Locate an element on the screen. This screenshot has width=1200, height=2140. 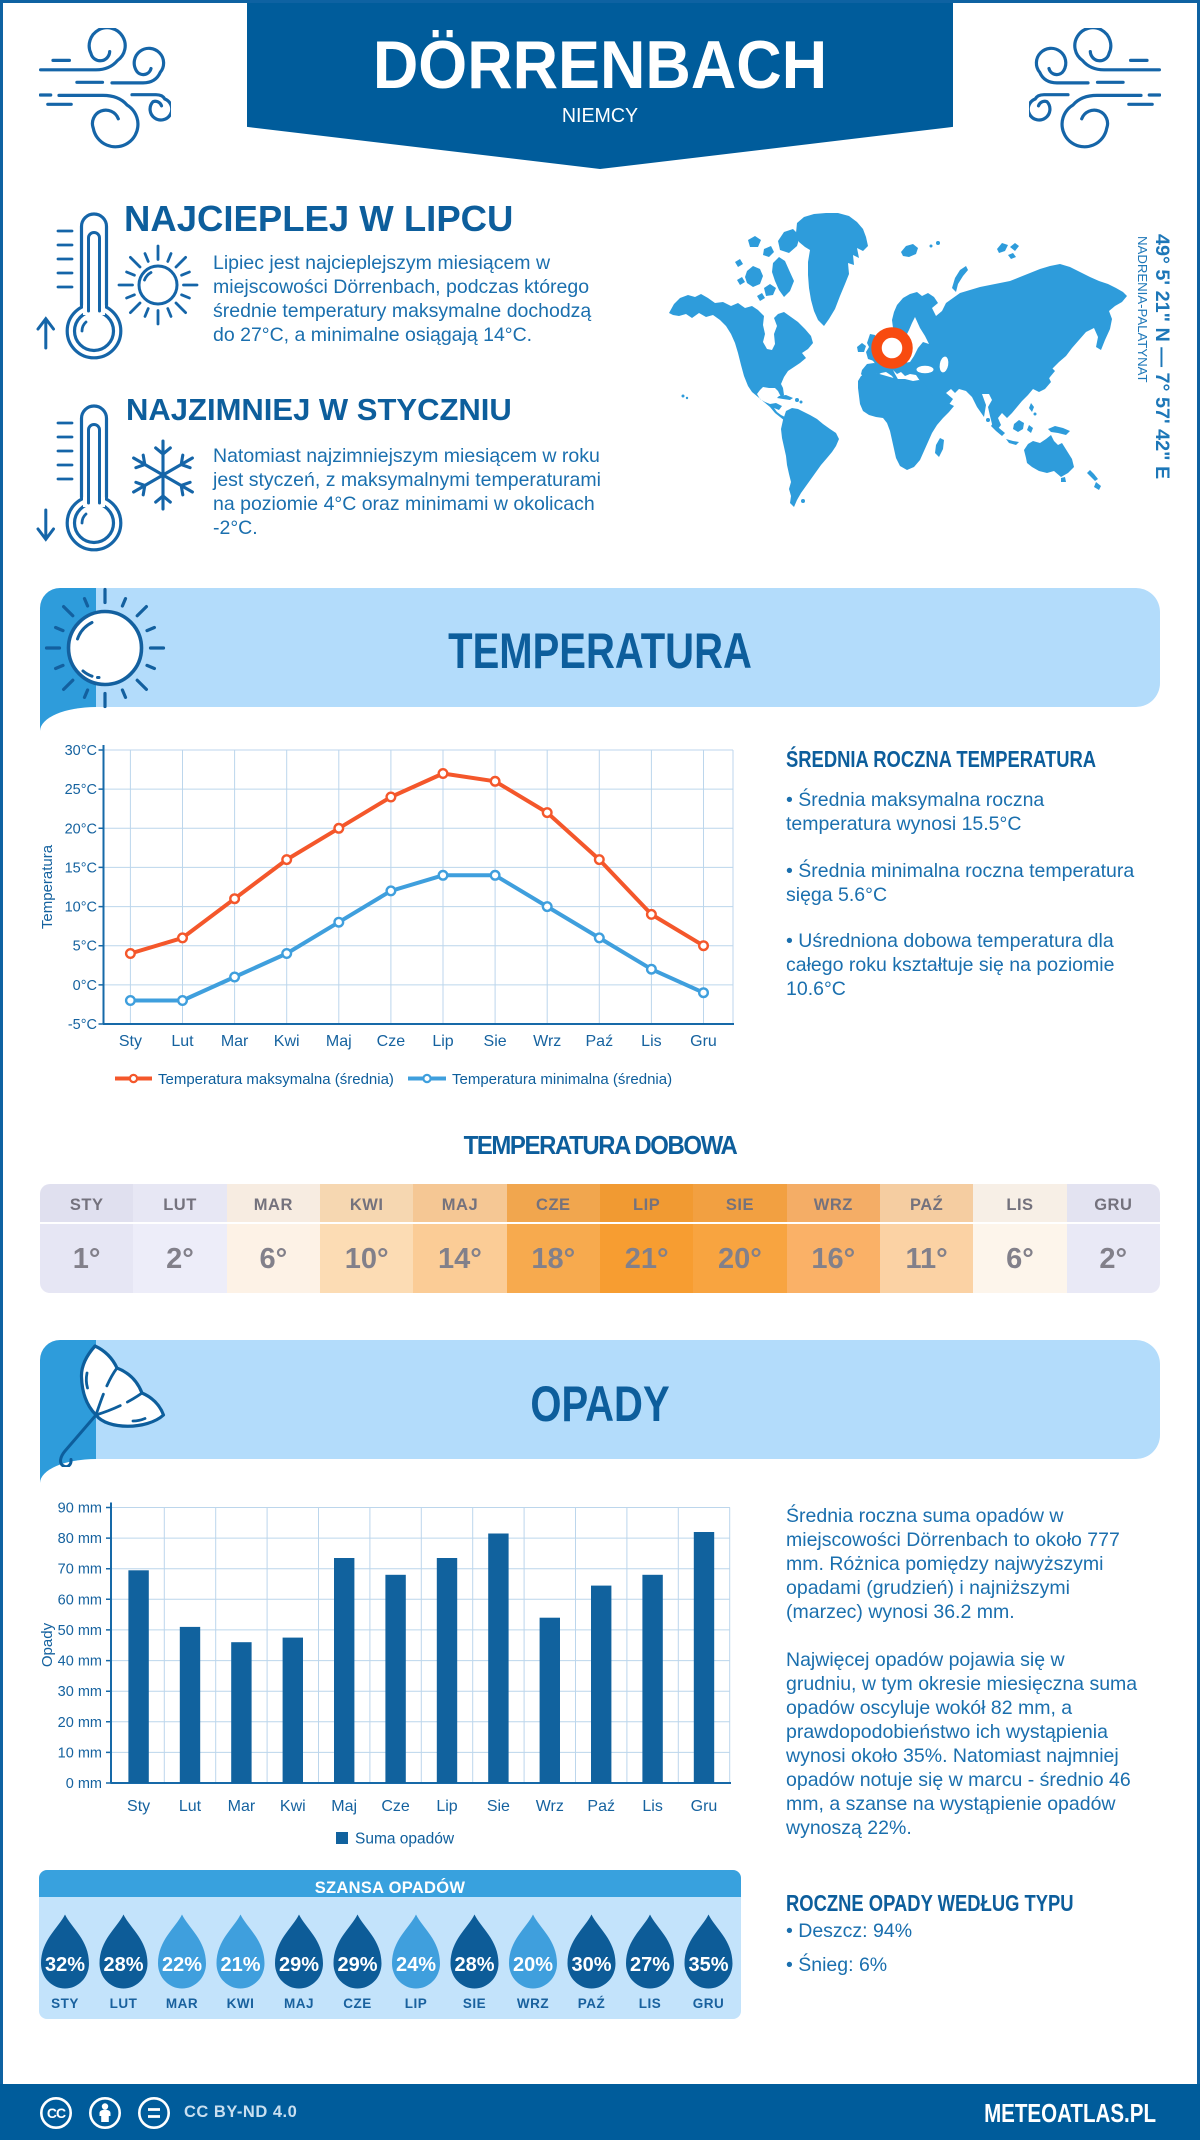
svg-text: KWI is located at coordinates (241, 2003).